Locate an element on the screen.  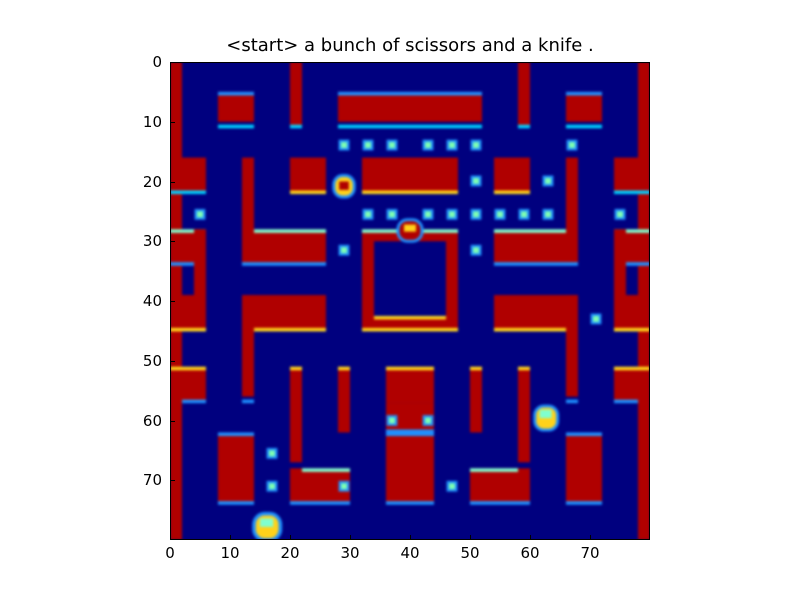
x-tick-label: 70 is located at coordinates (590, 553).